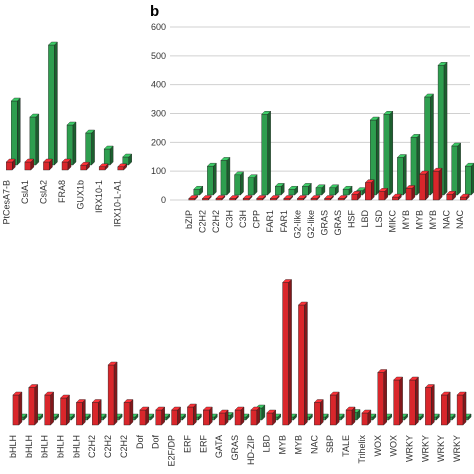 The image size is (474, 474). Describe the element at coordinates (99, 196) in the screenshot. I see `x-tick-label: IRX10-1` at that location.